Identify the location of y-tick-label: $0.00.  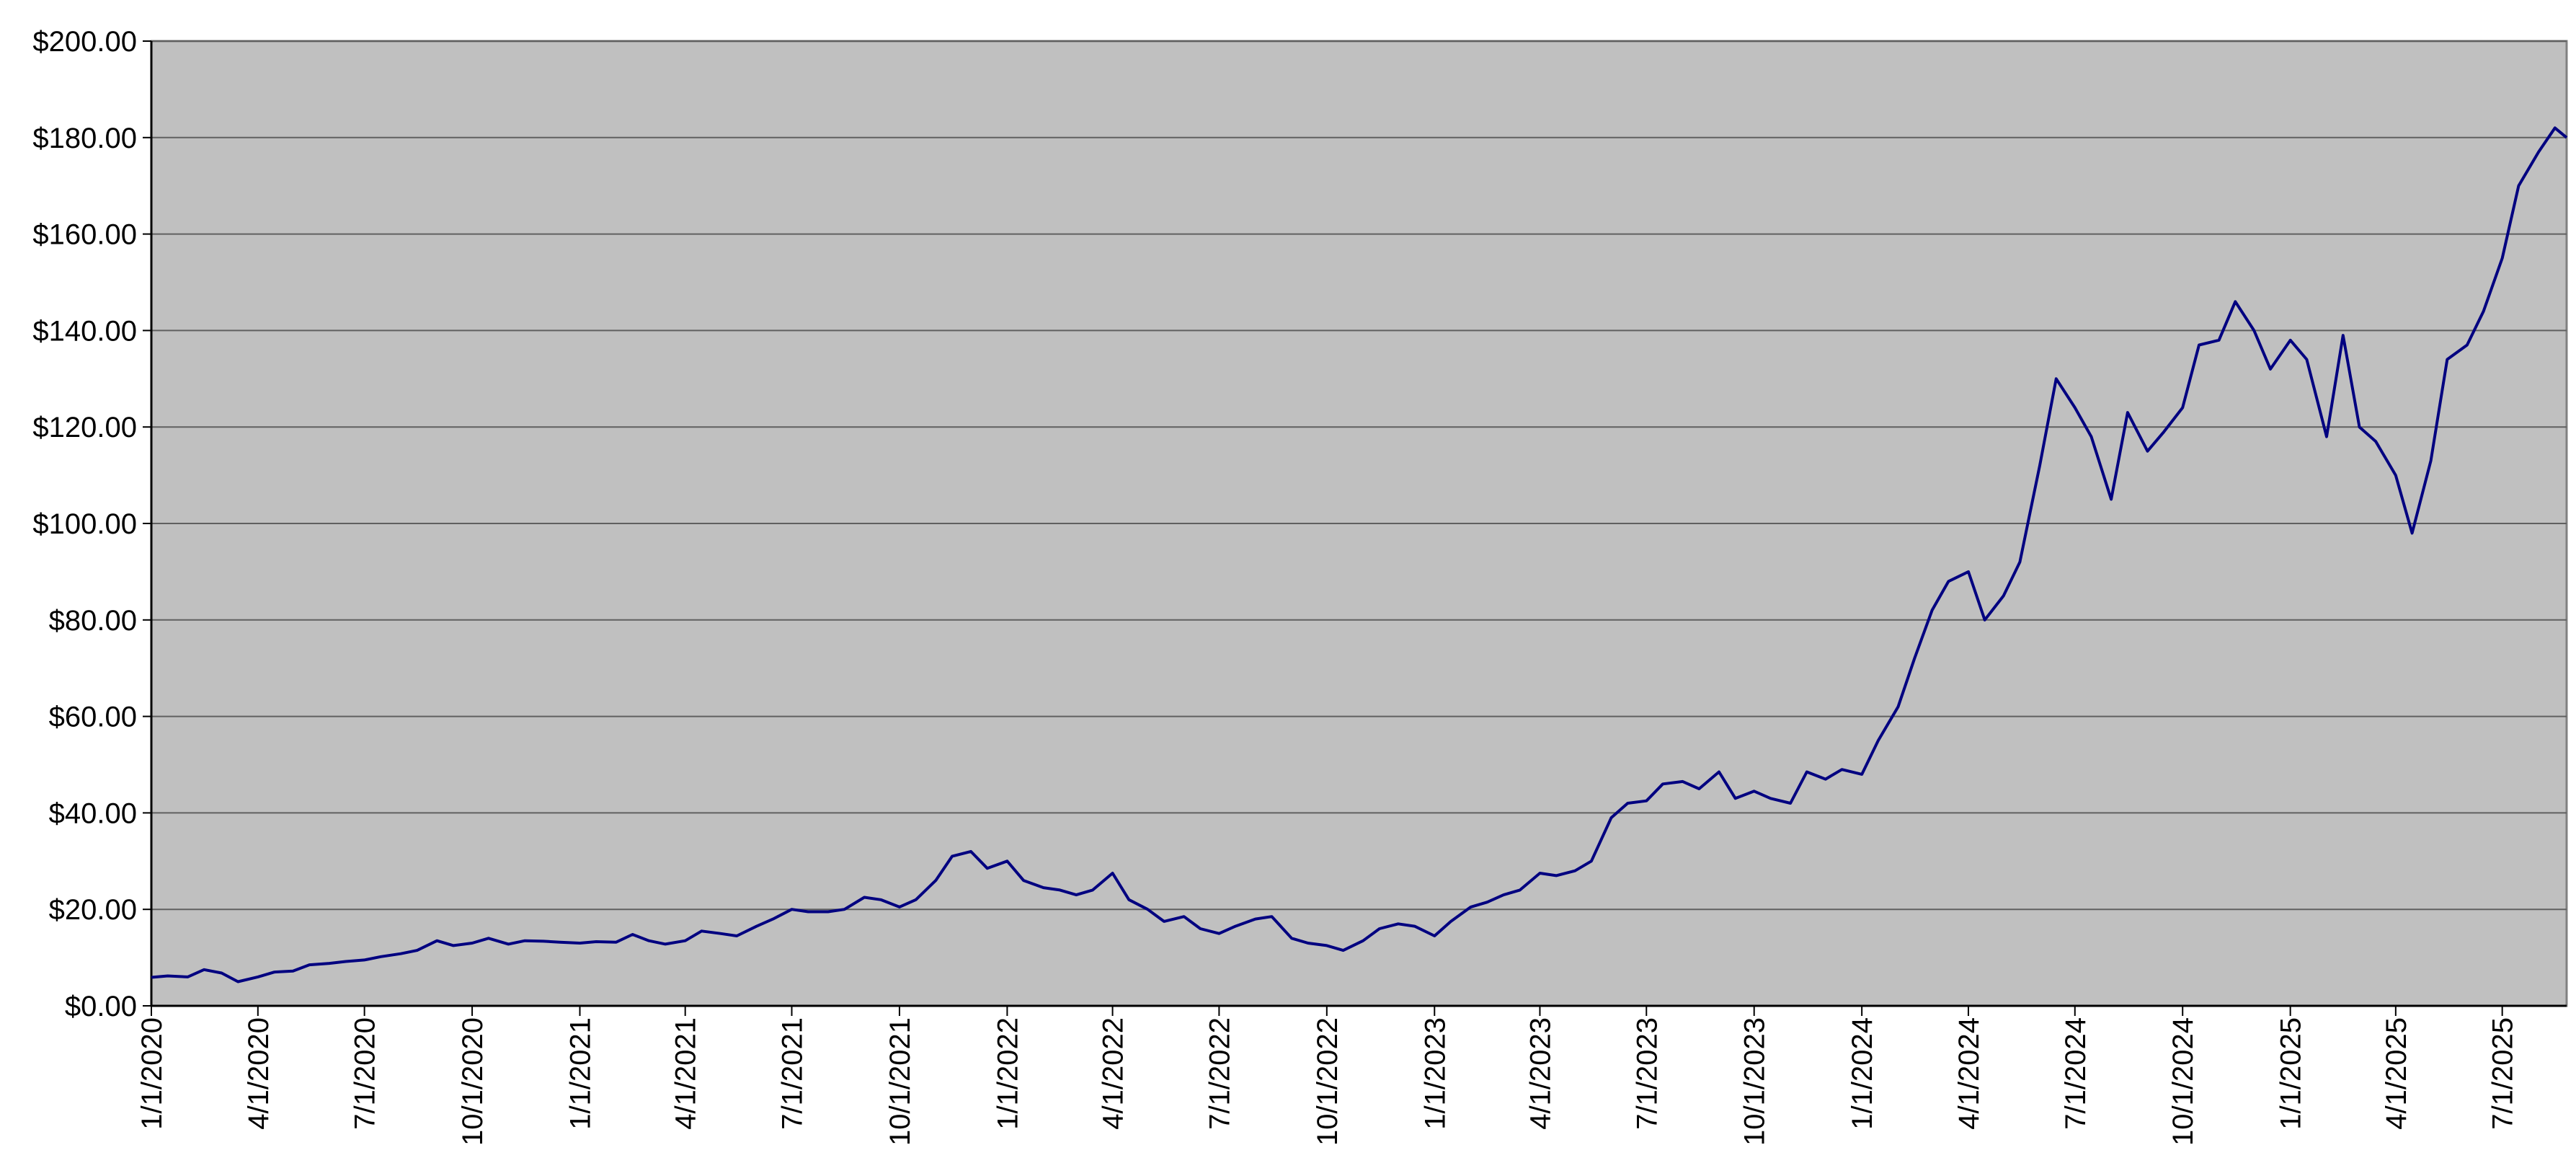
(101, 1007).